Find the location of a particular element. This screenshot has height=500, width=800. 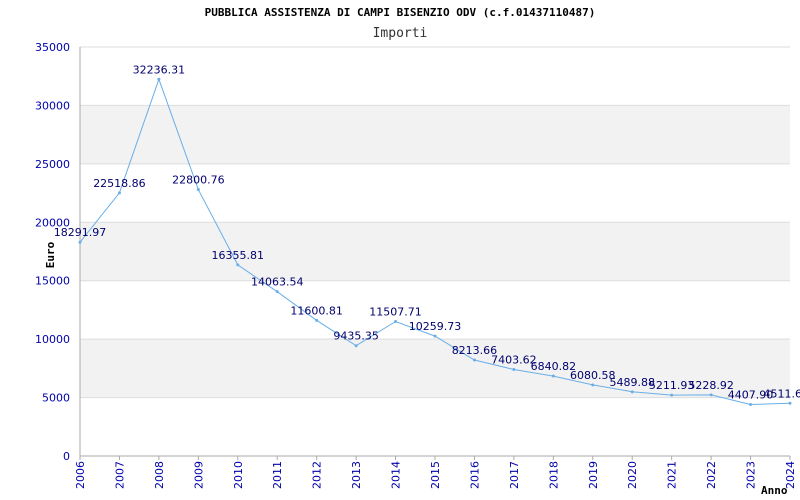

data-label: 7403.62 is located at coordinates (514, 359).